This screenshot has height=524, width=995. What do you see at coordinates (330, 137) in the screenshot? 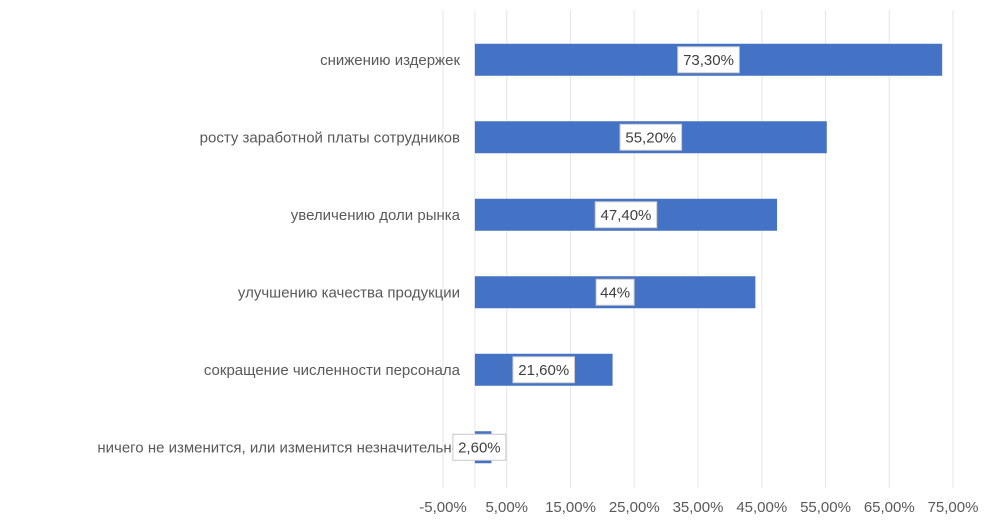
I see `category-label: росту заработной платы сотрудников` at bounding box center [330, 137].